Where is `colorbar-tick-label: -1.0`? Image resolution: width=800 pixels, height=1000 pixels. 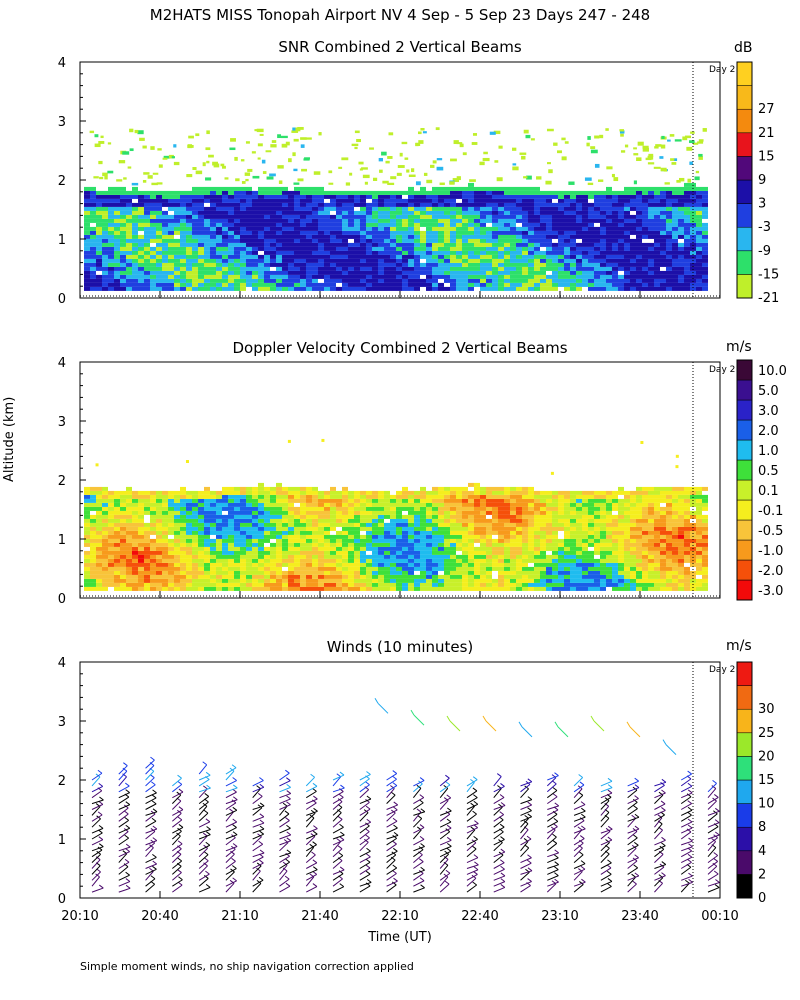 colorbar-tick-label: -1.0 is located at coordinates (770, 551).